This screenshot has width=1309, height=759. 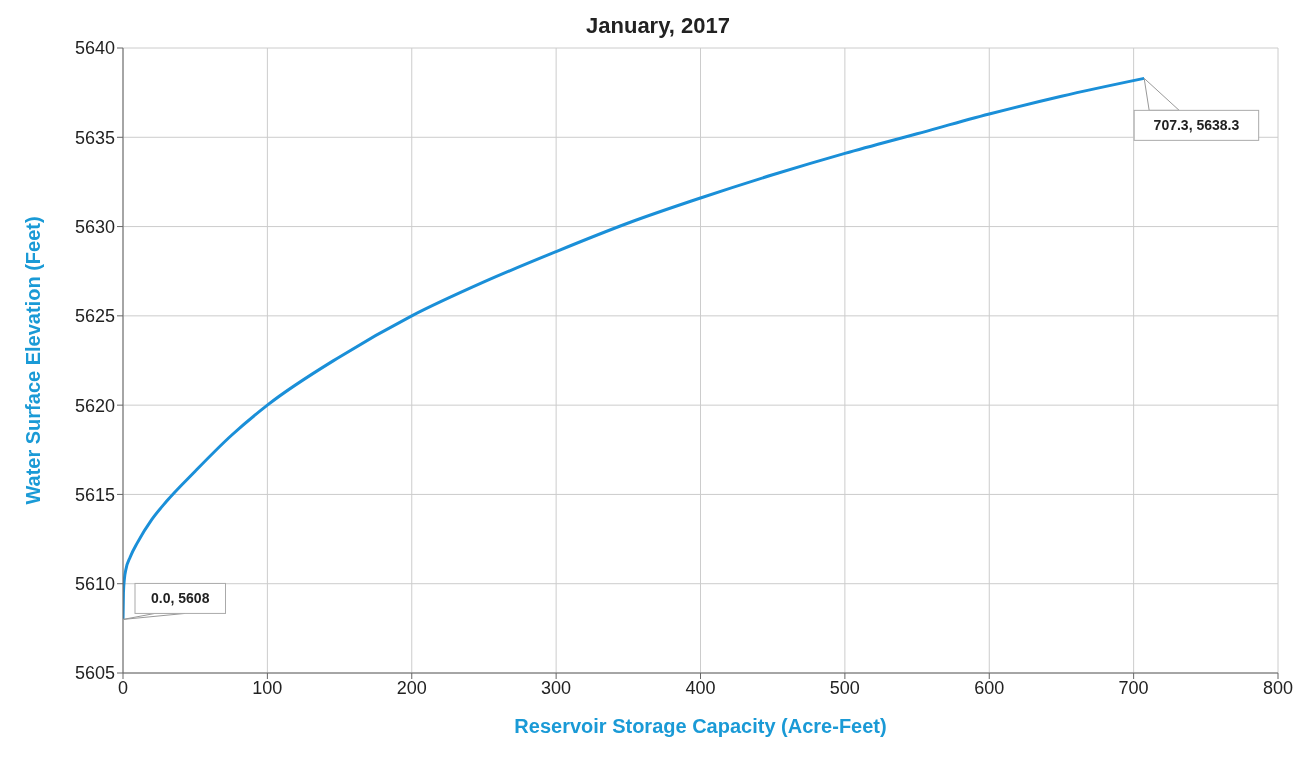 I want to click on y-tick-label: 5640, so click(x=94, y=48).